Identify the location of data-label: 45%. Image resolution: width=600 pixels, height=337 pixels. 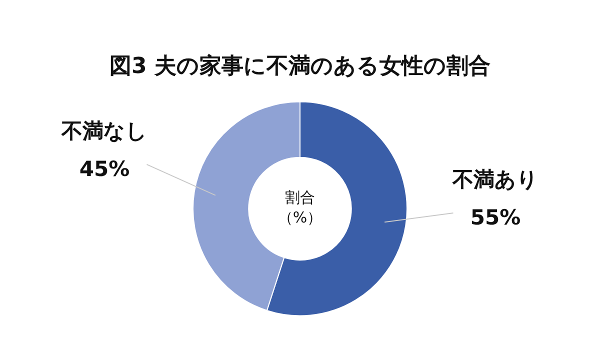
(104, 168).